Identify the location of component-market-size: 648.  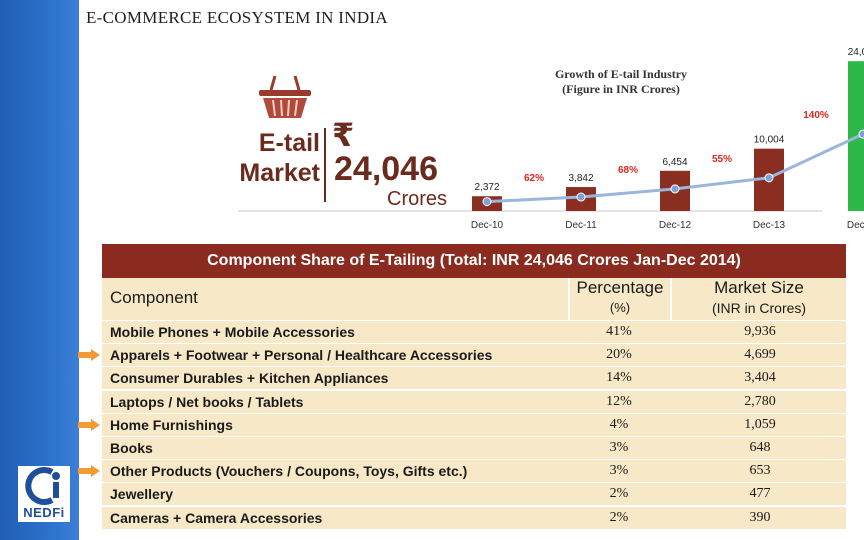
(760, 447).